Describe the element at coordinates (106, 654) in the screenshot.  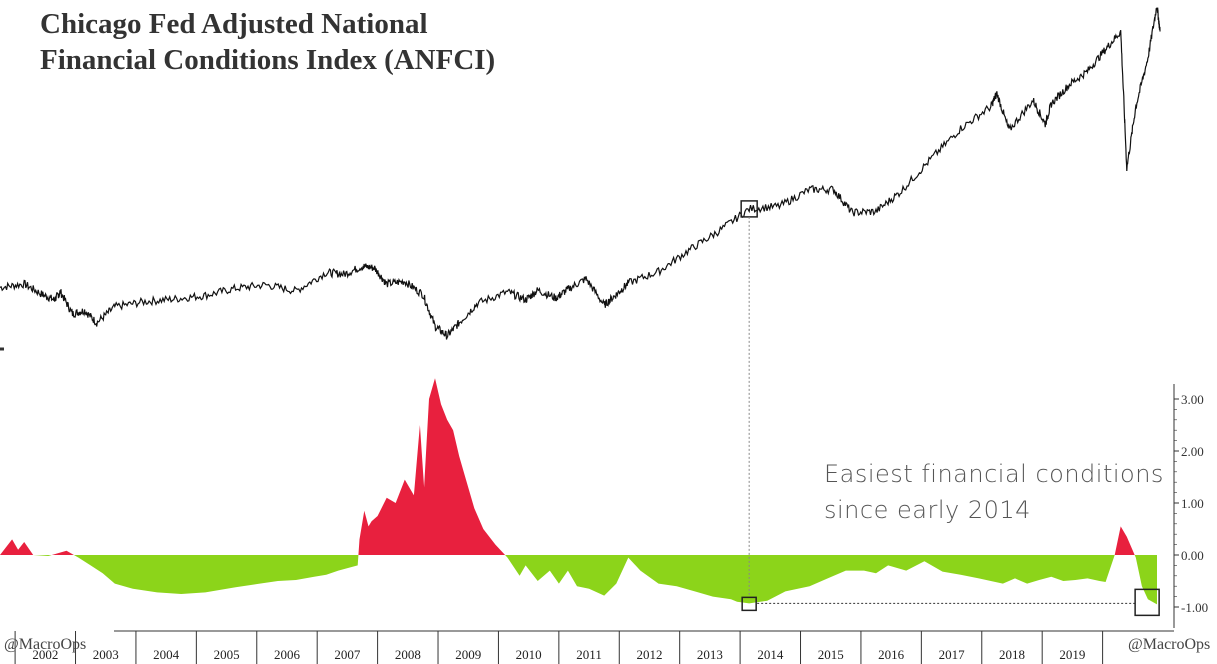
I see `x-tick-label: 2003` at that location.